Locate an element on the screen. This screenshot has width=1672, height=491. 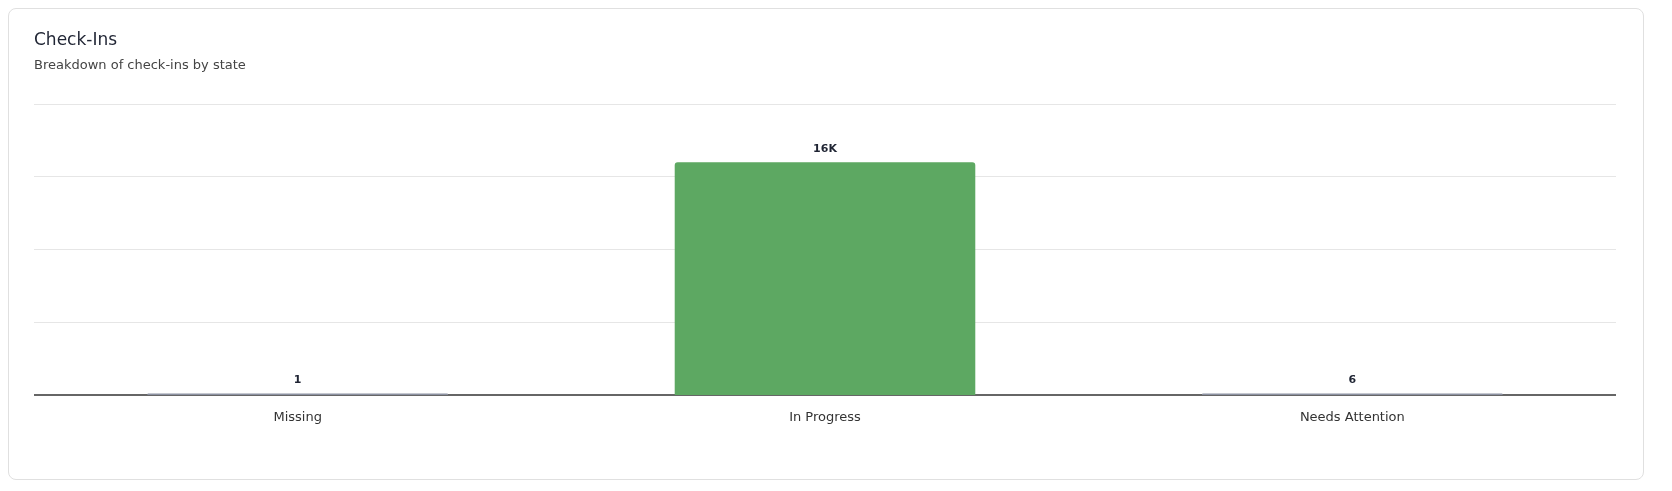
chart-title: Check-Ins is located at coordinates (76, 39).